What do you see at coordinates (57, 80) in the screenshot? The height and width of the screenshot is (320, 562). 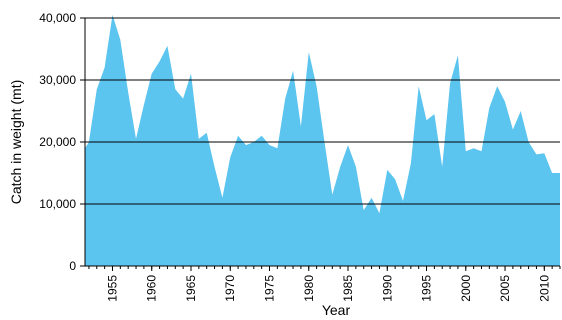 I see `y-tick-label: 30,000` at bounding box center [57, 80].